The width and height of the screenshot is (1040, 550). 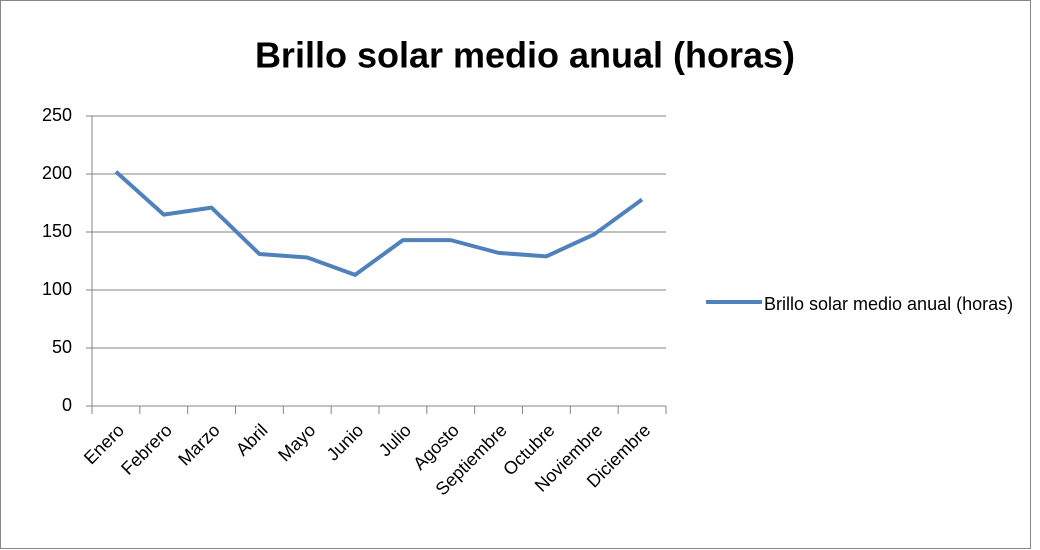 What do you see at coordinates (379, 223) in the screenshot?
I see `series-line` at bounding box center [379, 223].